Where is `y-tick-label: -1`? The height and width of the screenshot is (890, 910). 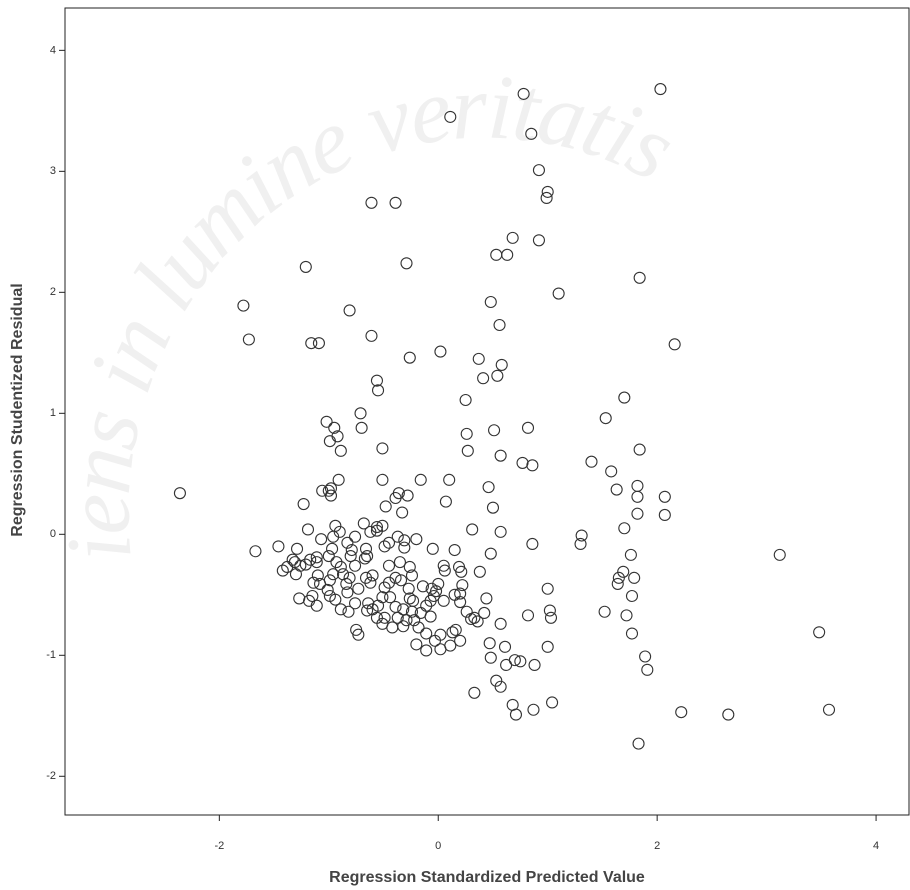 y-tick-label: -1 is located at coordinates (51, 655).